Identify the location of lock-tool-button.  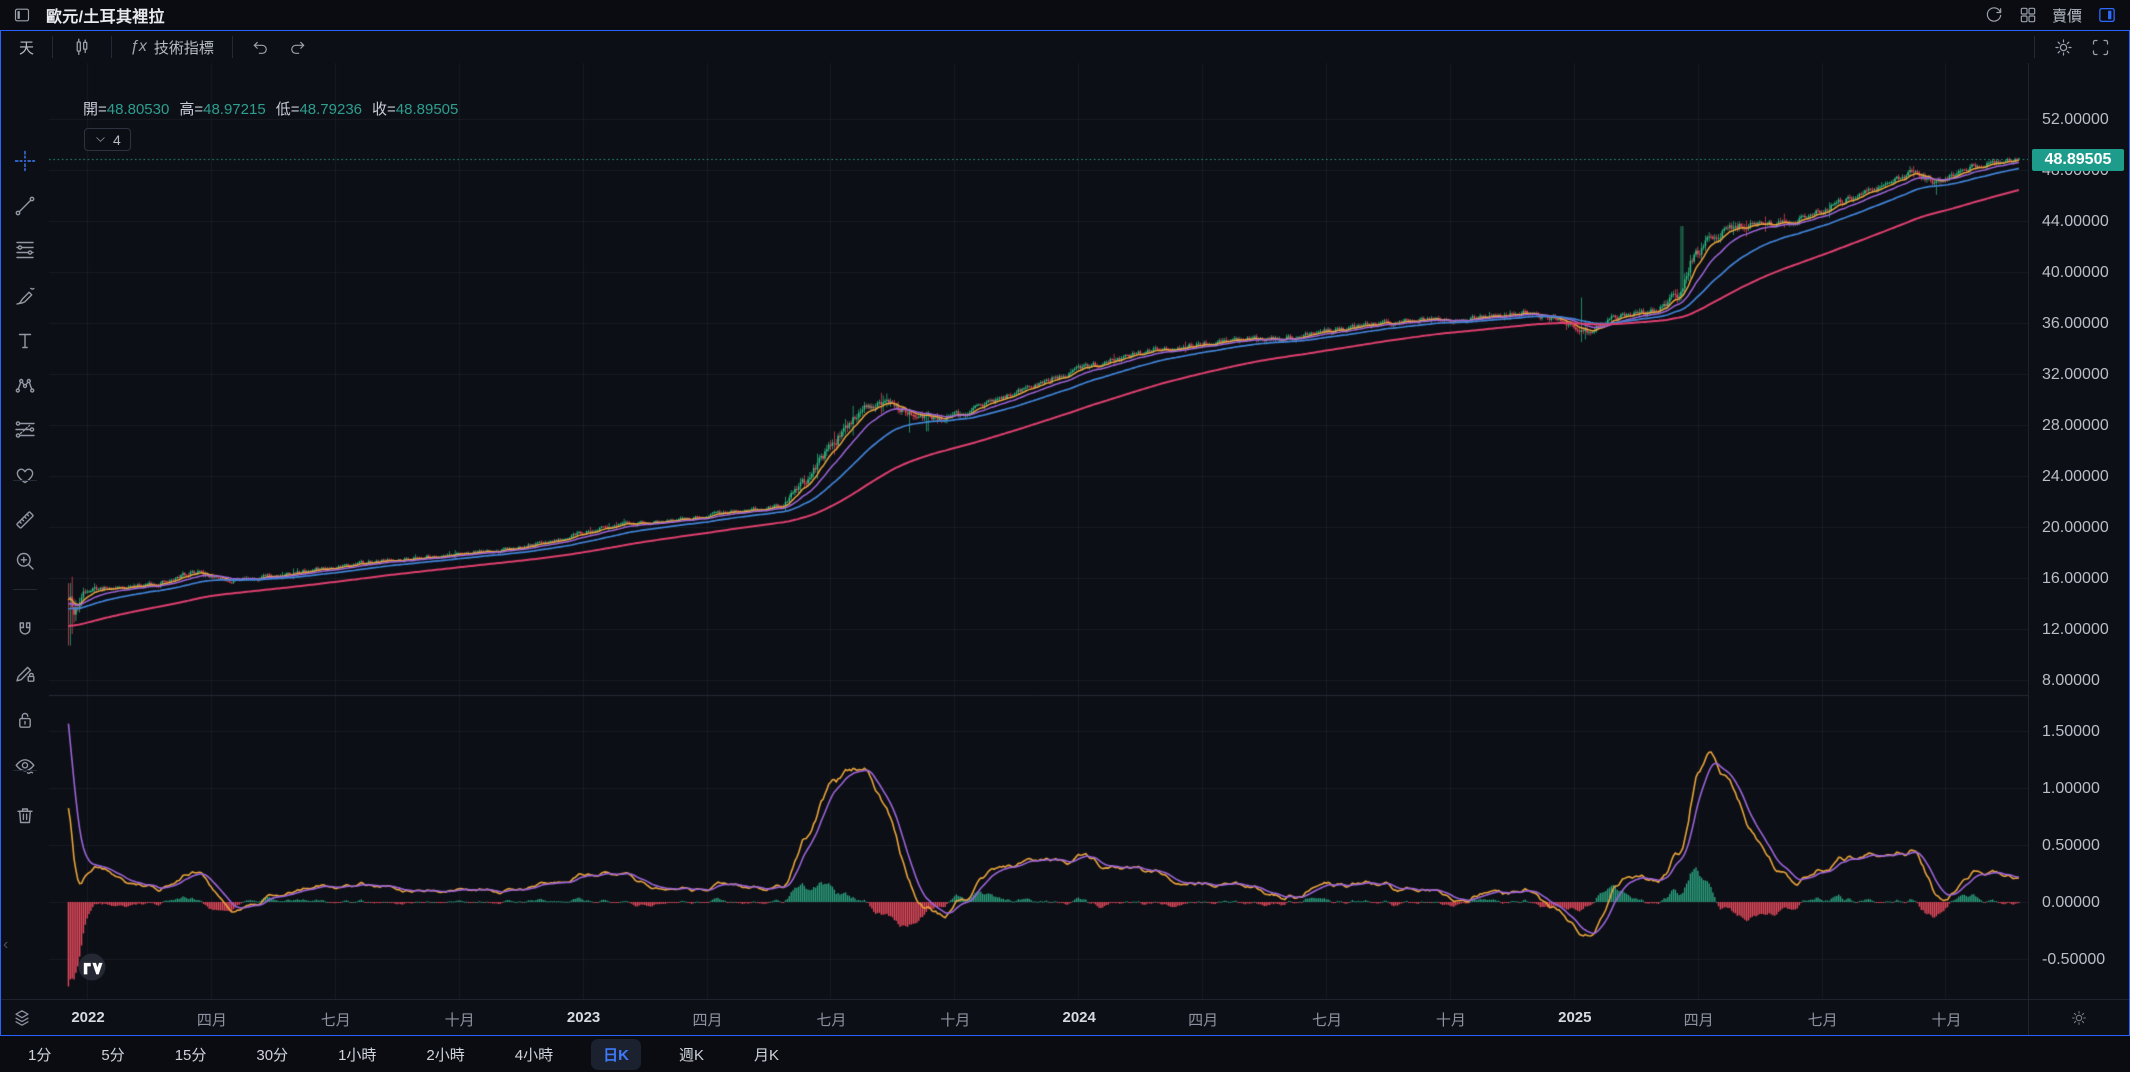
(25, 720).